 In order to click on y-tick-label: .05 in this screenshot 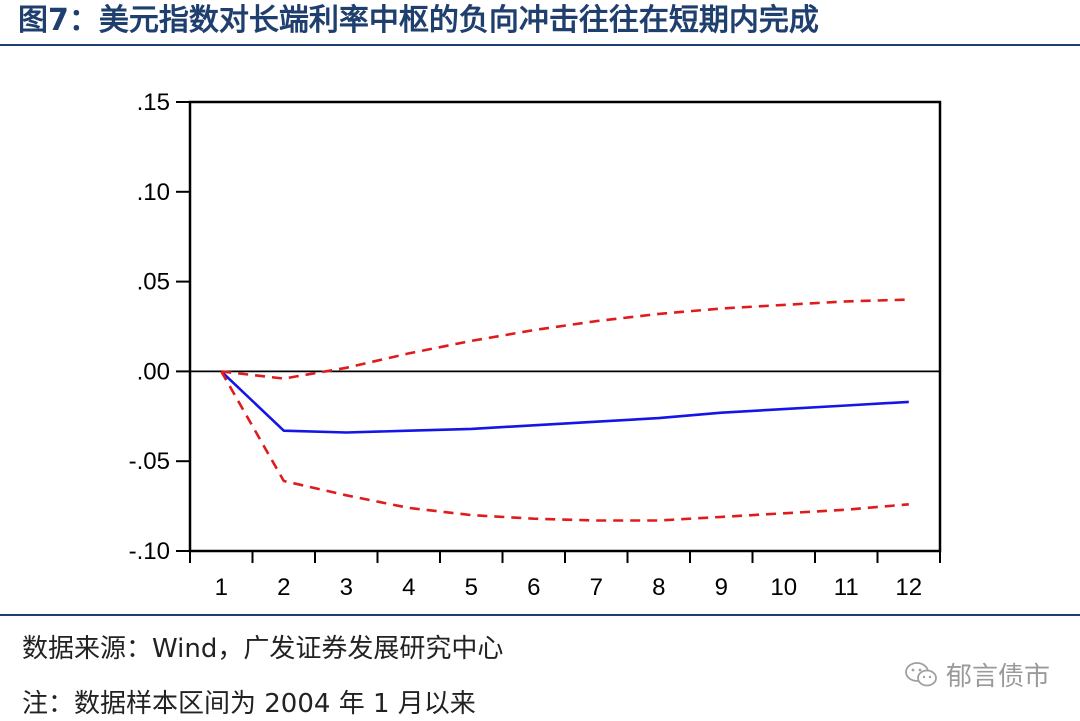, I will do `click(153, 282)`.